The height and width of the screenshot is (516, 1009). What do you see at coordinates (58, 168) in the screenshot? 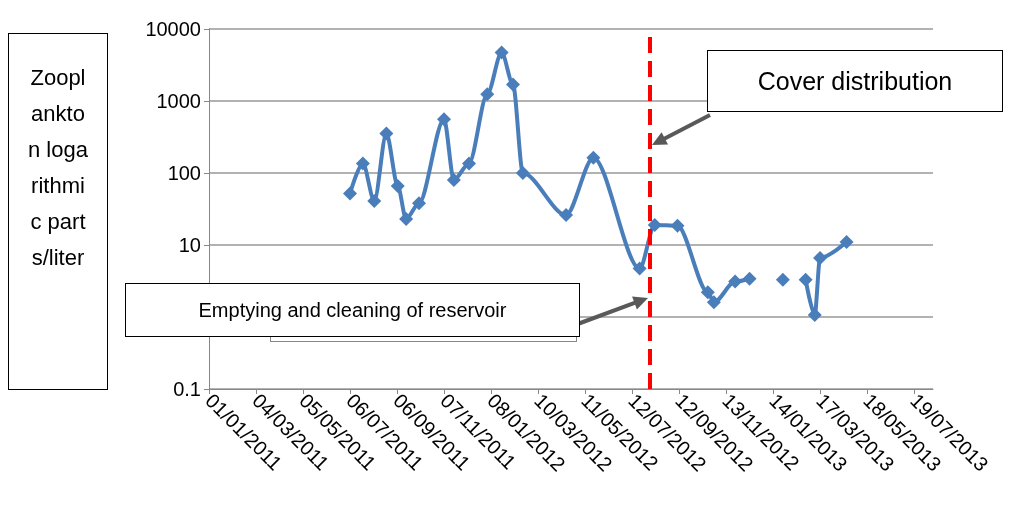
I see `y-axis-title: Zooplankton logarithmic parts/liter` at bounding box center [58, 168].